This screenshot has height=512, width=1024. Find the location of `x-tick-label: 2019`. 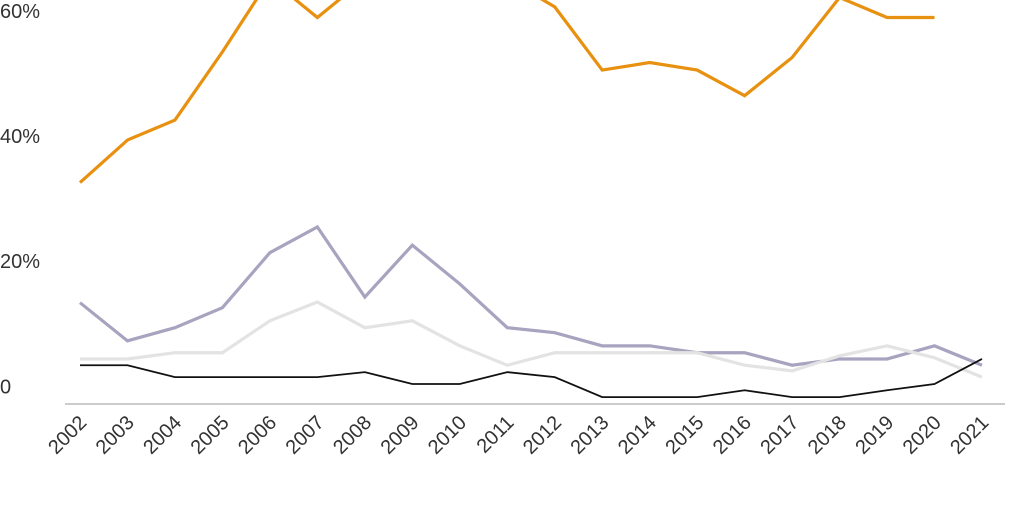

x-tick-label: 2019 is located at coordinates (874, 435).